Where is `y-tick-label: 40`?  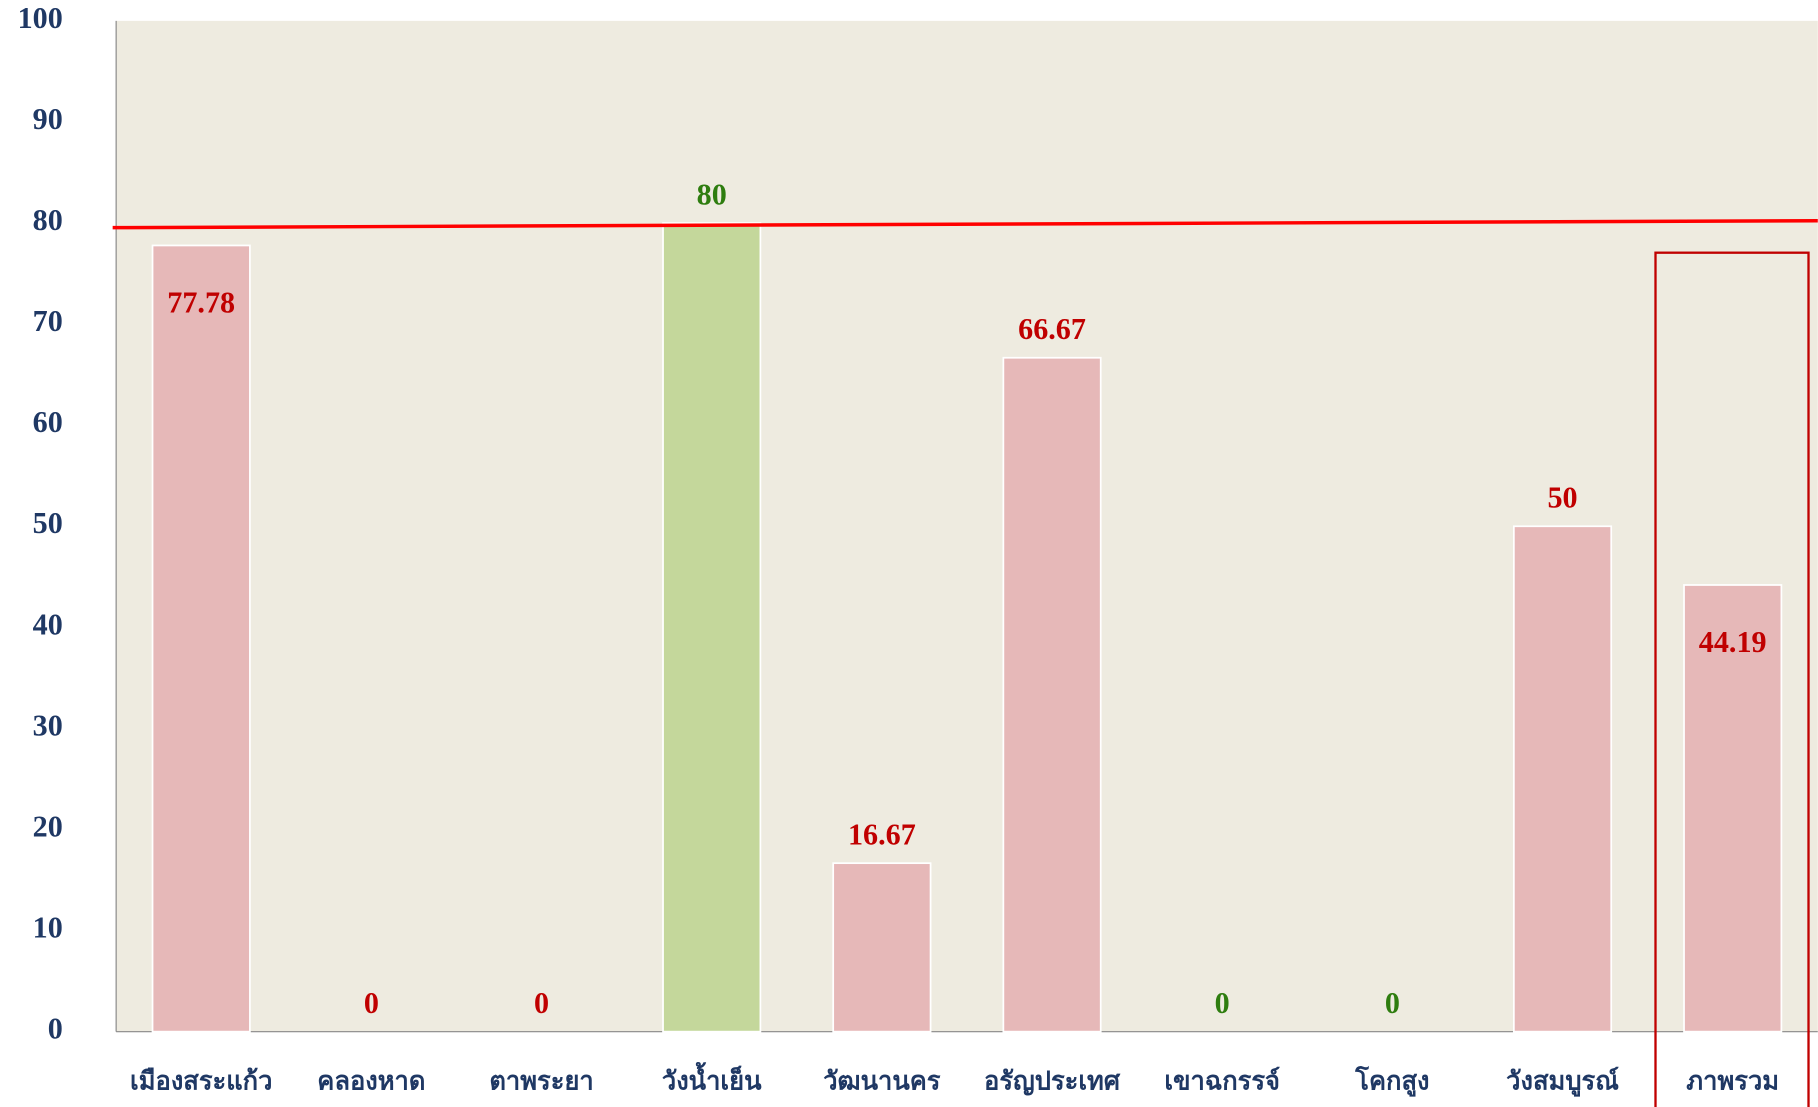 y-tick-label: 40 is located at coordinates (48, 624).